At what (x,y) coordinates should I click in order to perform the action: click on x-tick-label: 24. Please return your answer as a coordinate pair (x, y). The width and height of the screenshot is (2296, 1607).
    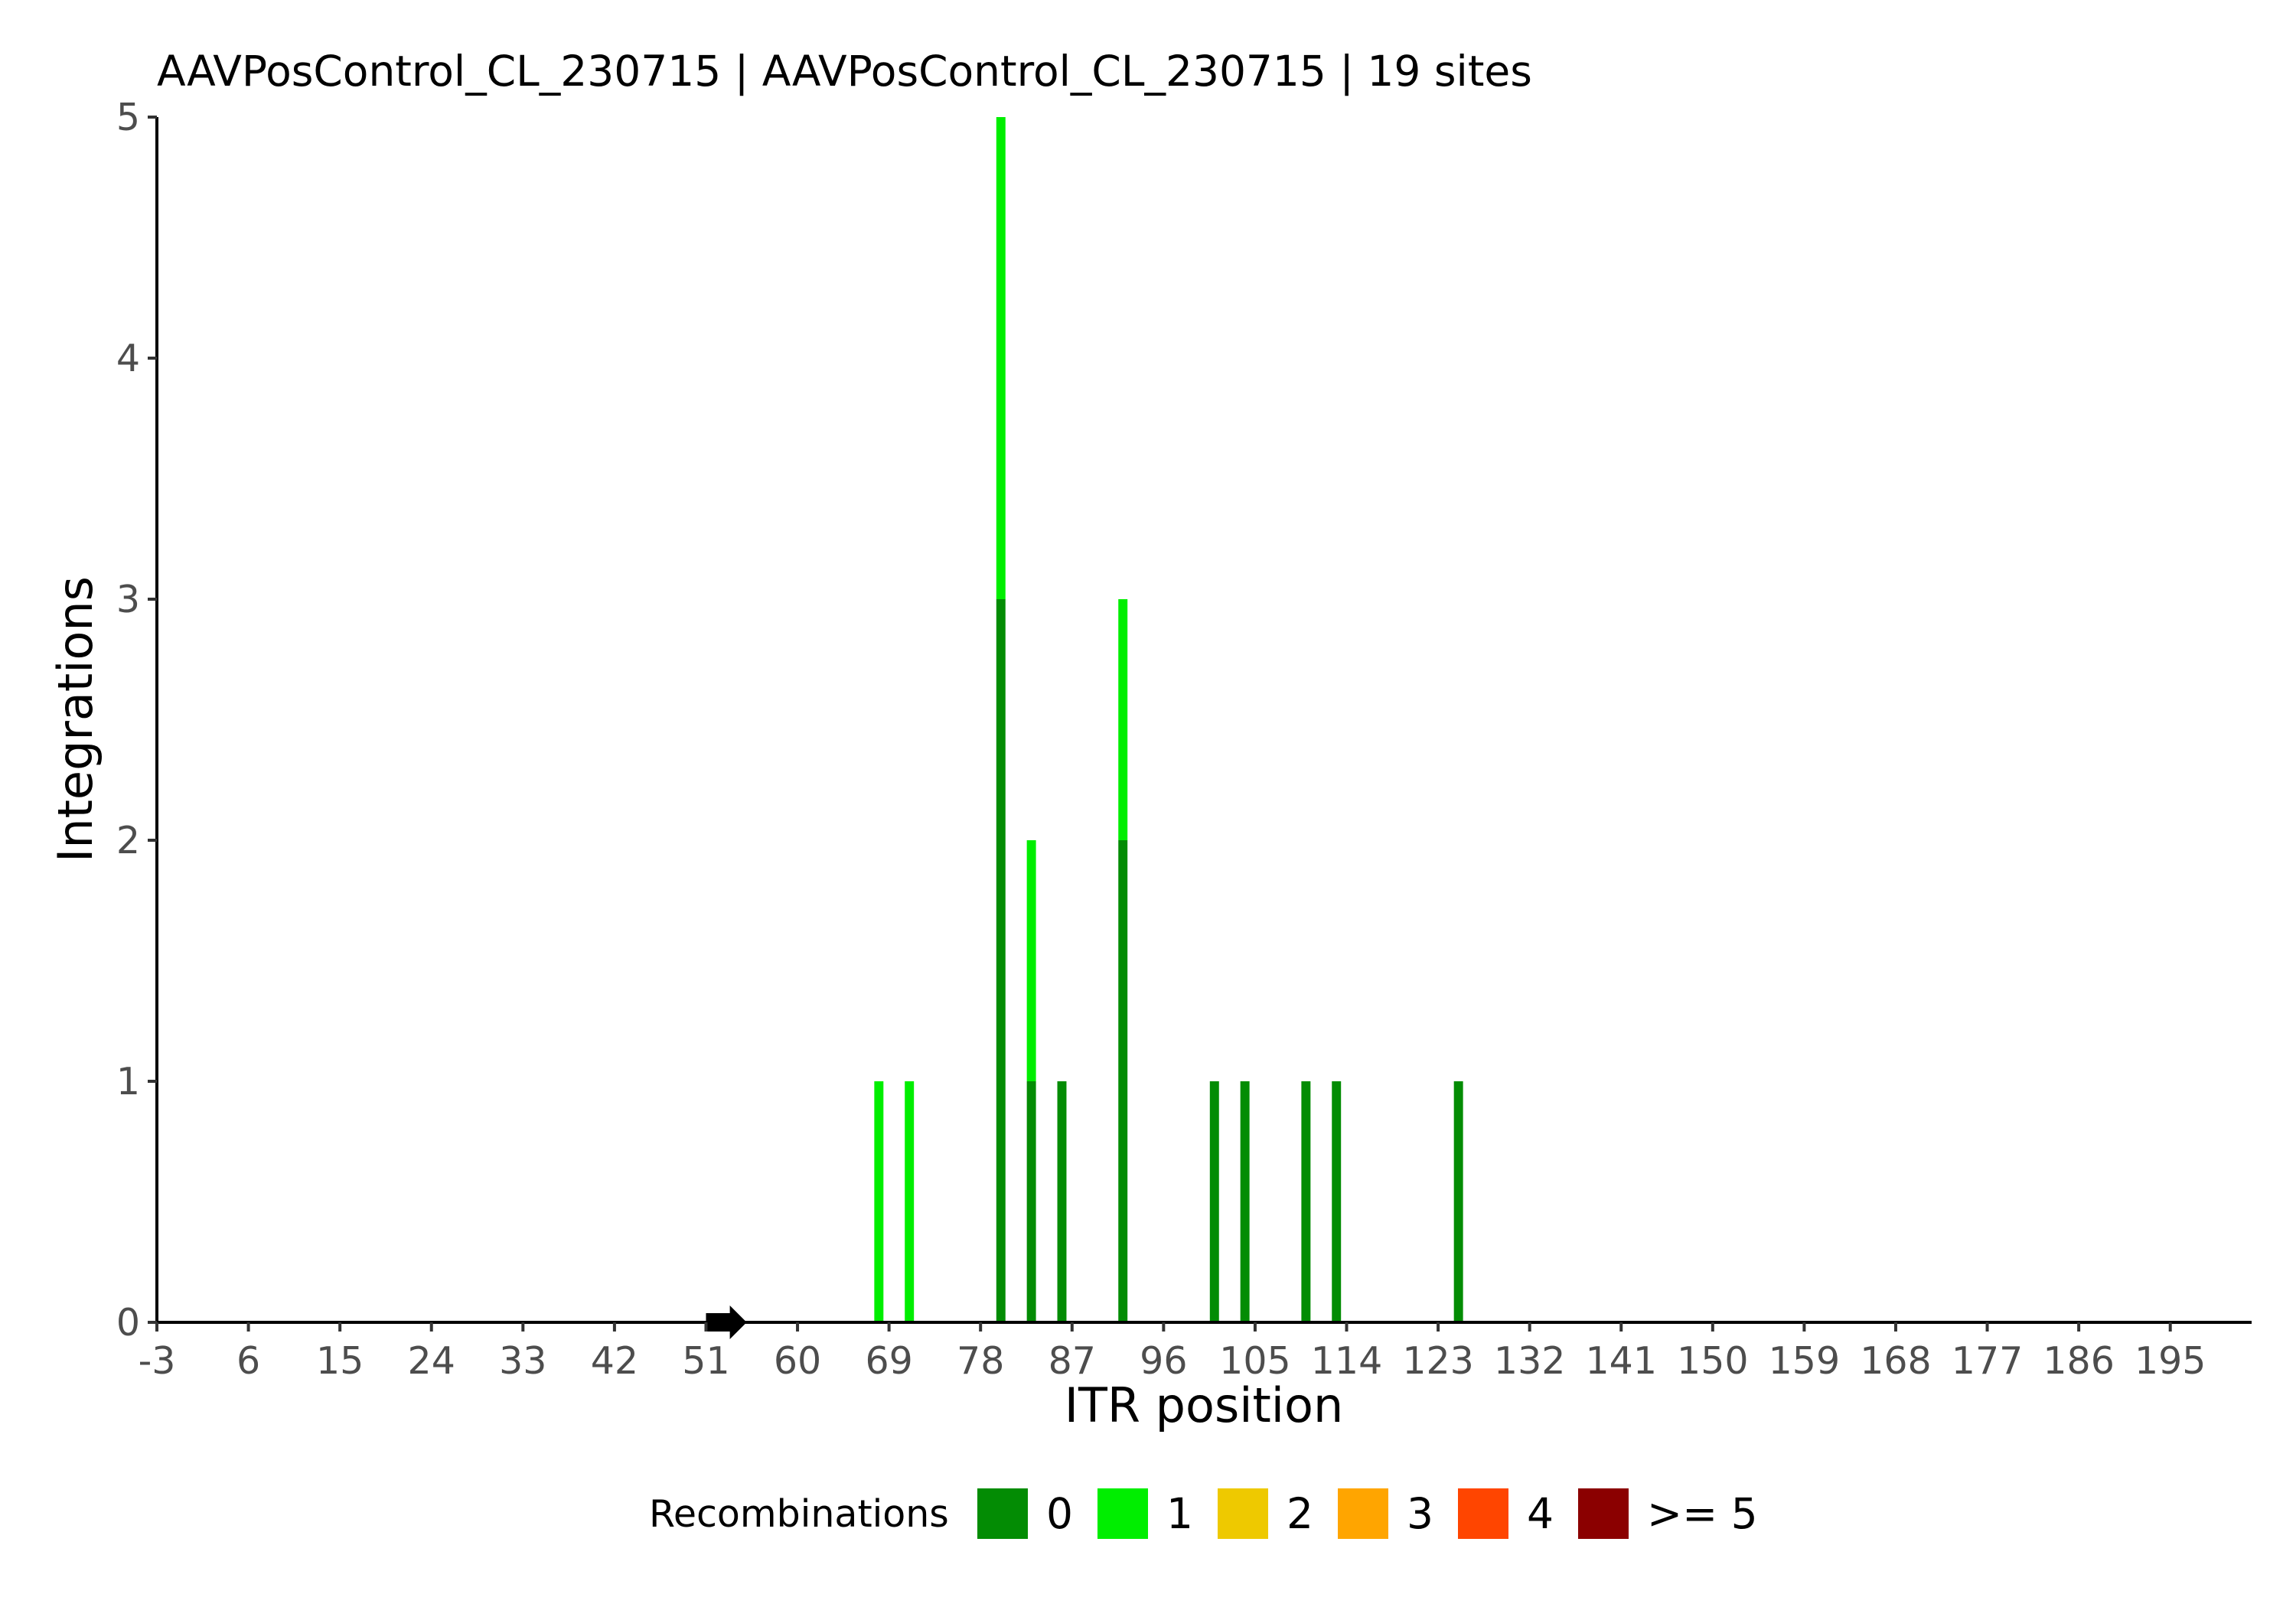
    Looking at the image, I should click on (431, 1361).